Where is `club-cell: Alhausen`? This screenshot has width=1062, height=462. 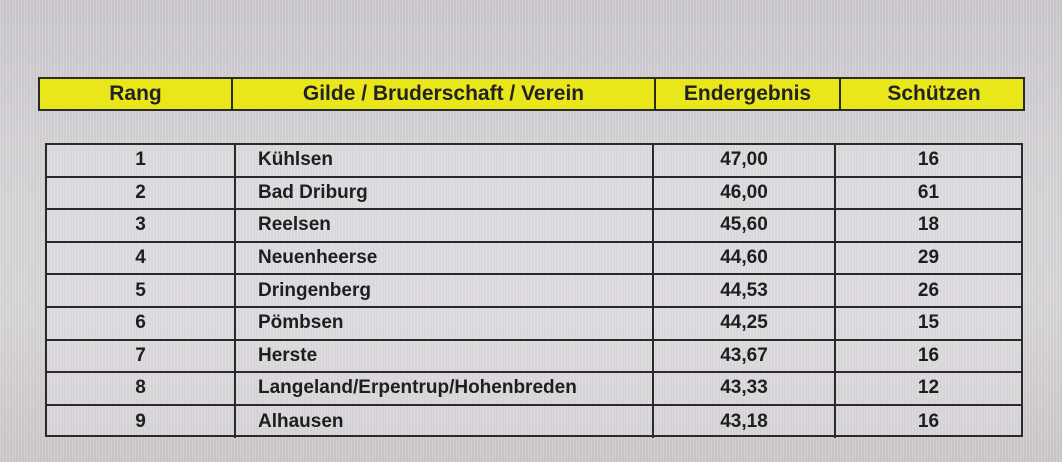 club-cell: Alhausen is located at coordinates (445, 422).